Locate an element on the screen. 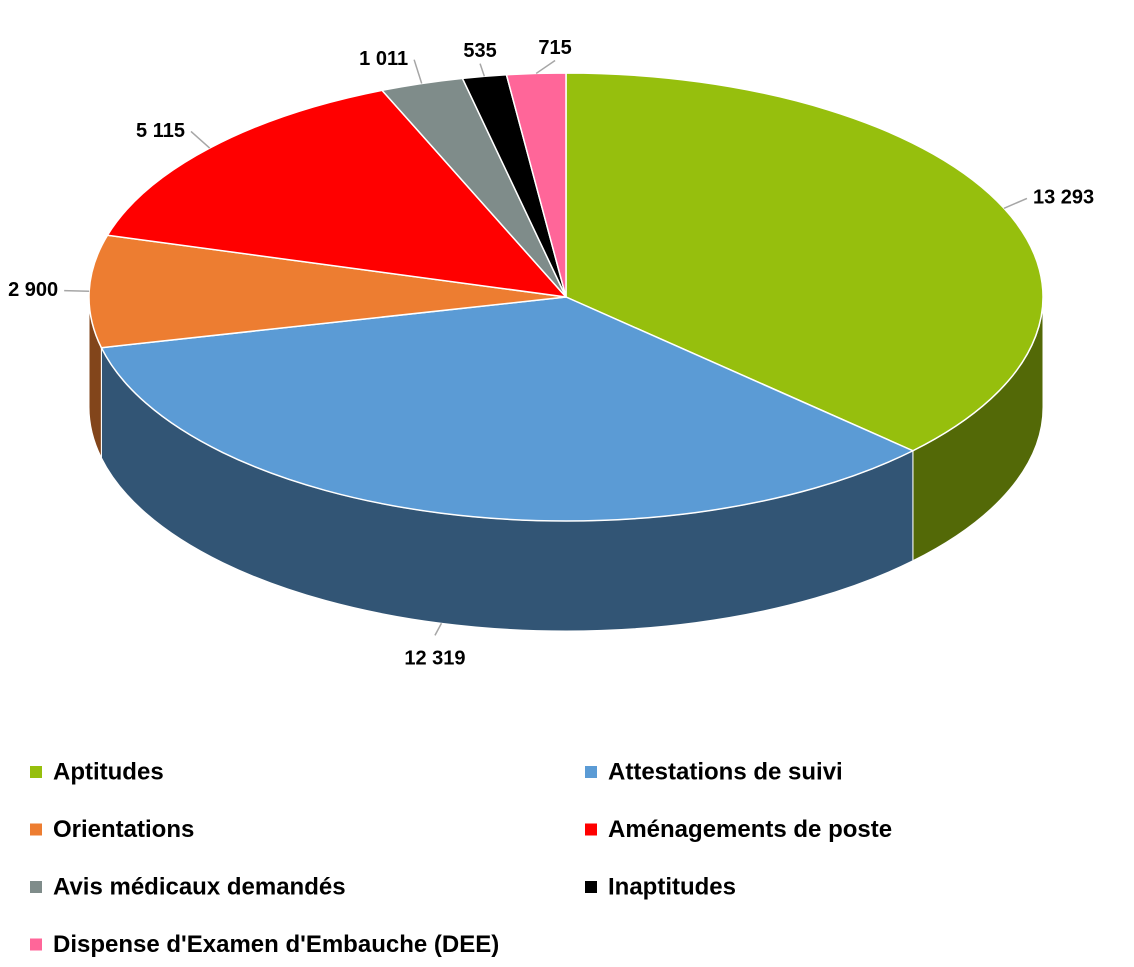 Image resolution: width=1134 pixels, height=967 pixels. data-label: 535 is located at coordinates (479, 51).